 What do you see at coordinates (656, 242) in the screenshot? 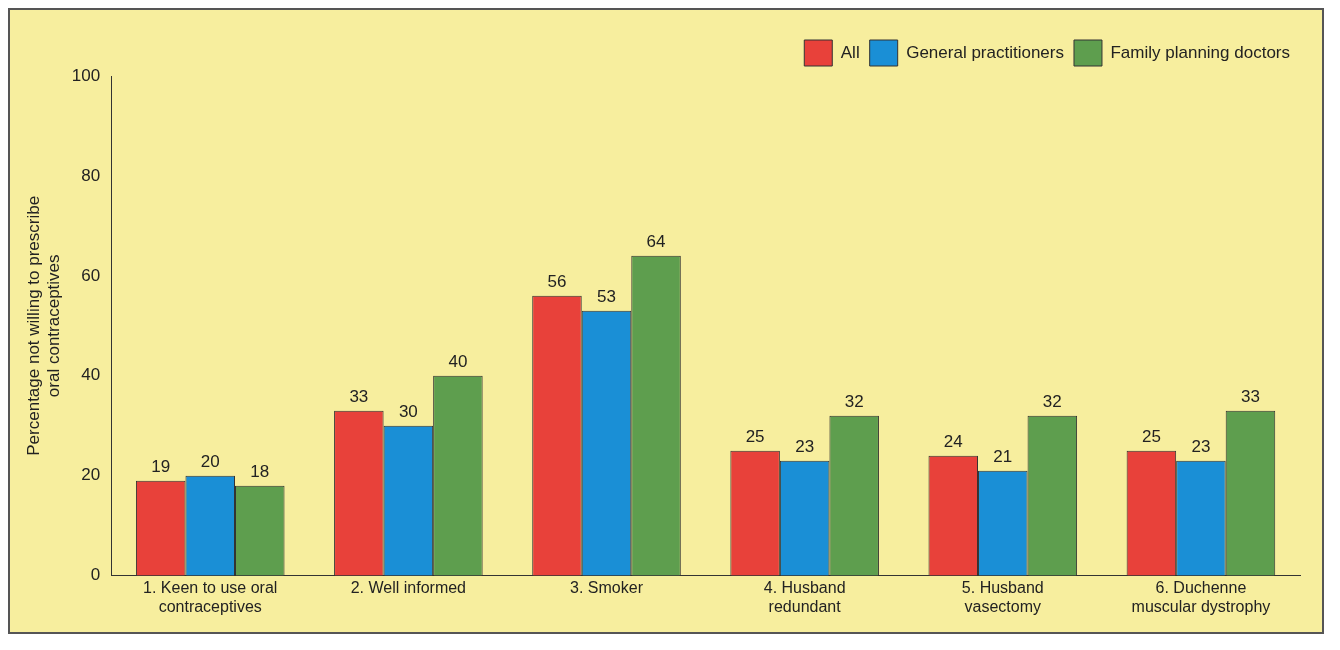
I see `data-label: 64` at bounding box center [656, 242].